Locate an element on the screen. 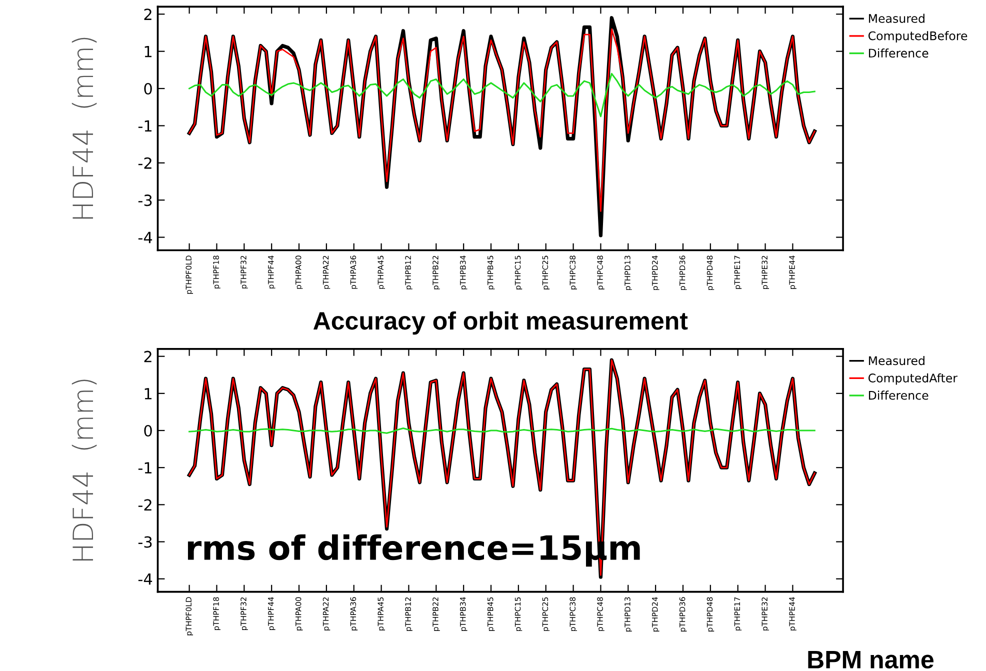 Image resolution: width=986 pixels, height=671 pixels. legend-label: ComputedAfter is located at coordinates (913, 379).